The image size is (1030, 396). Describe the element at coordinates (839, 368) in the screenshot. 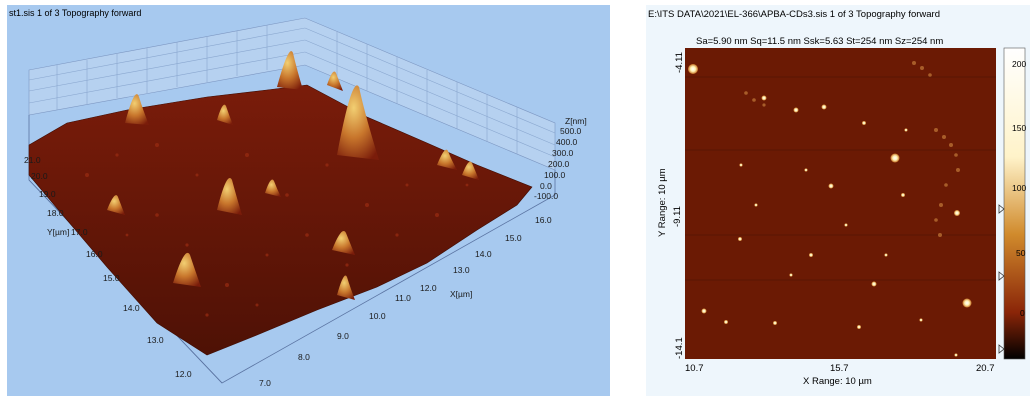

I see `x-tick-mid: 15.7` at that location.